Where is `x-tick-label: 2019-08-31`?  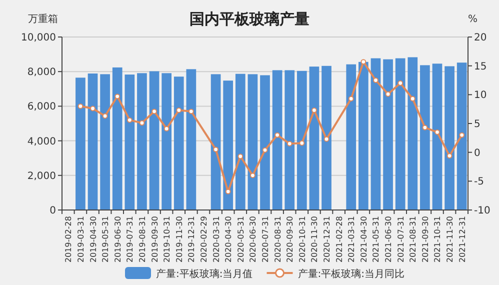 x-tick-label: 2019-08-31 is located at coordinates (142, 239).